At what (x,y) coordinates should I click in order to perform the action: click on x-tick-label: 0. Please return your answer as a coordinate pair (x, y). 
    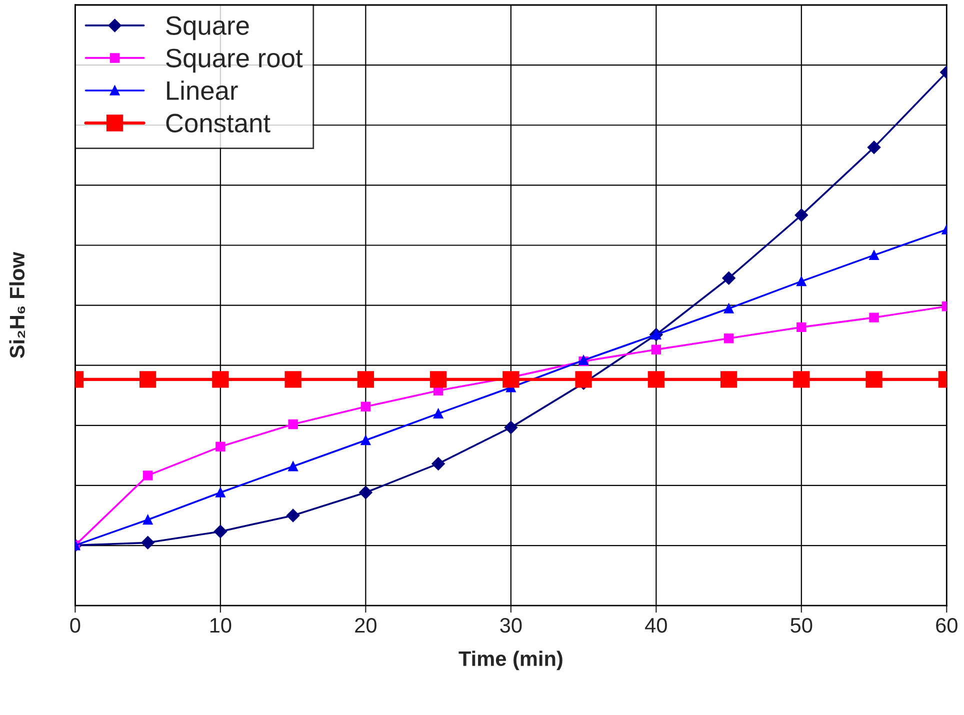
    Looking at the image, I should click on (75, 625).